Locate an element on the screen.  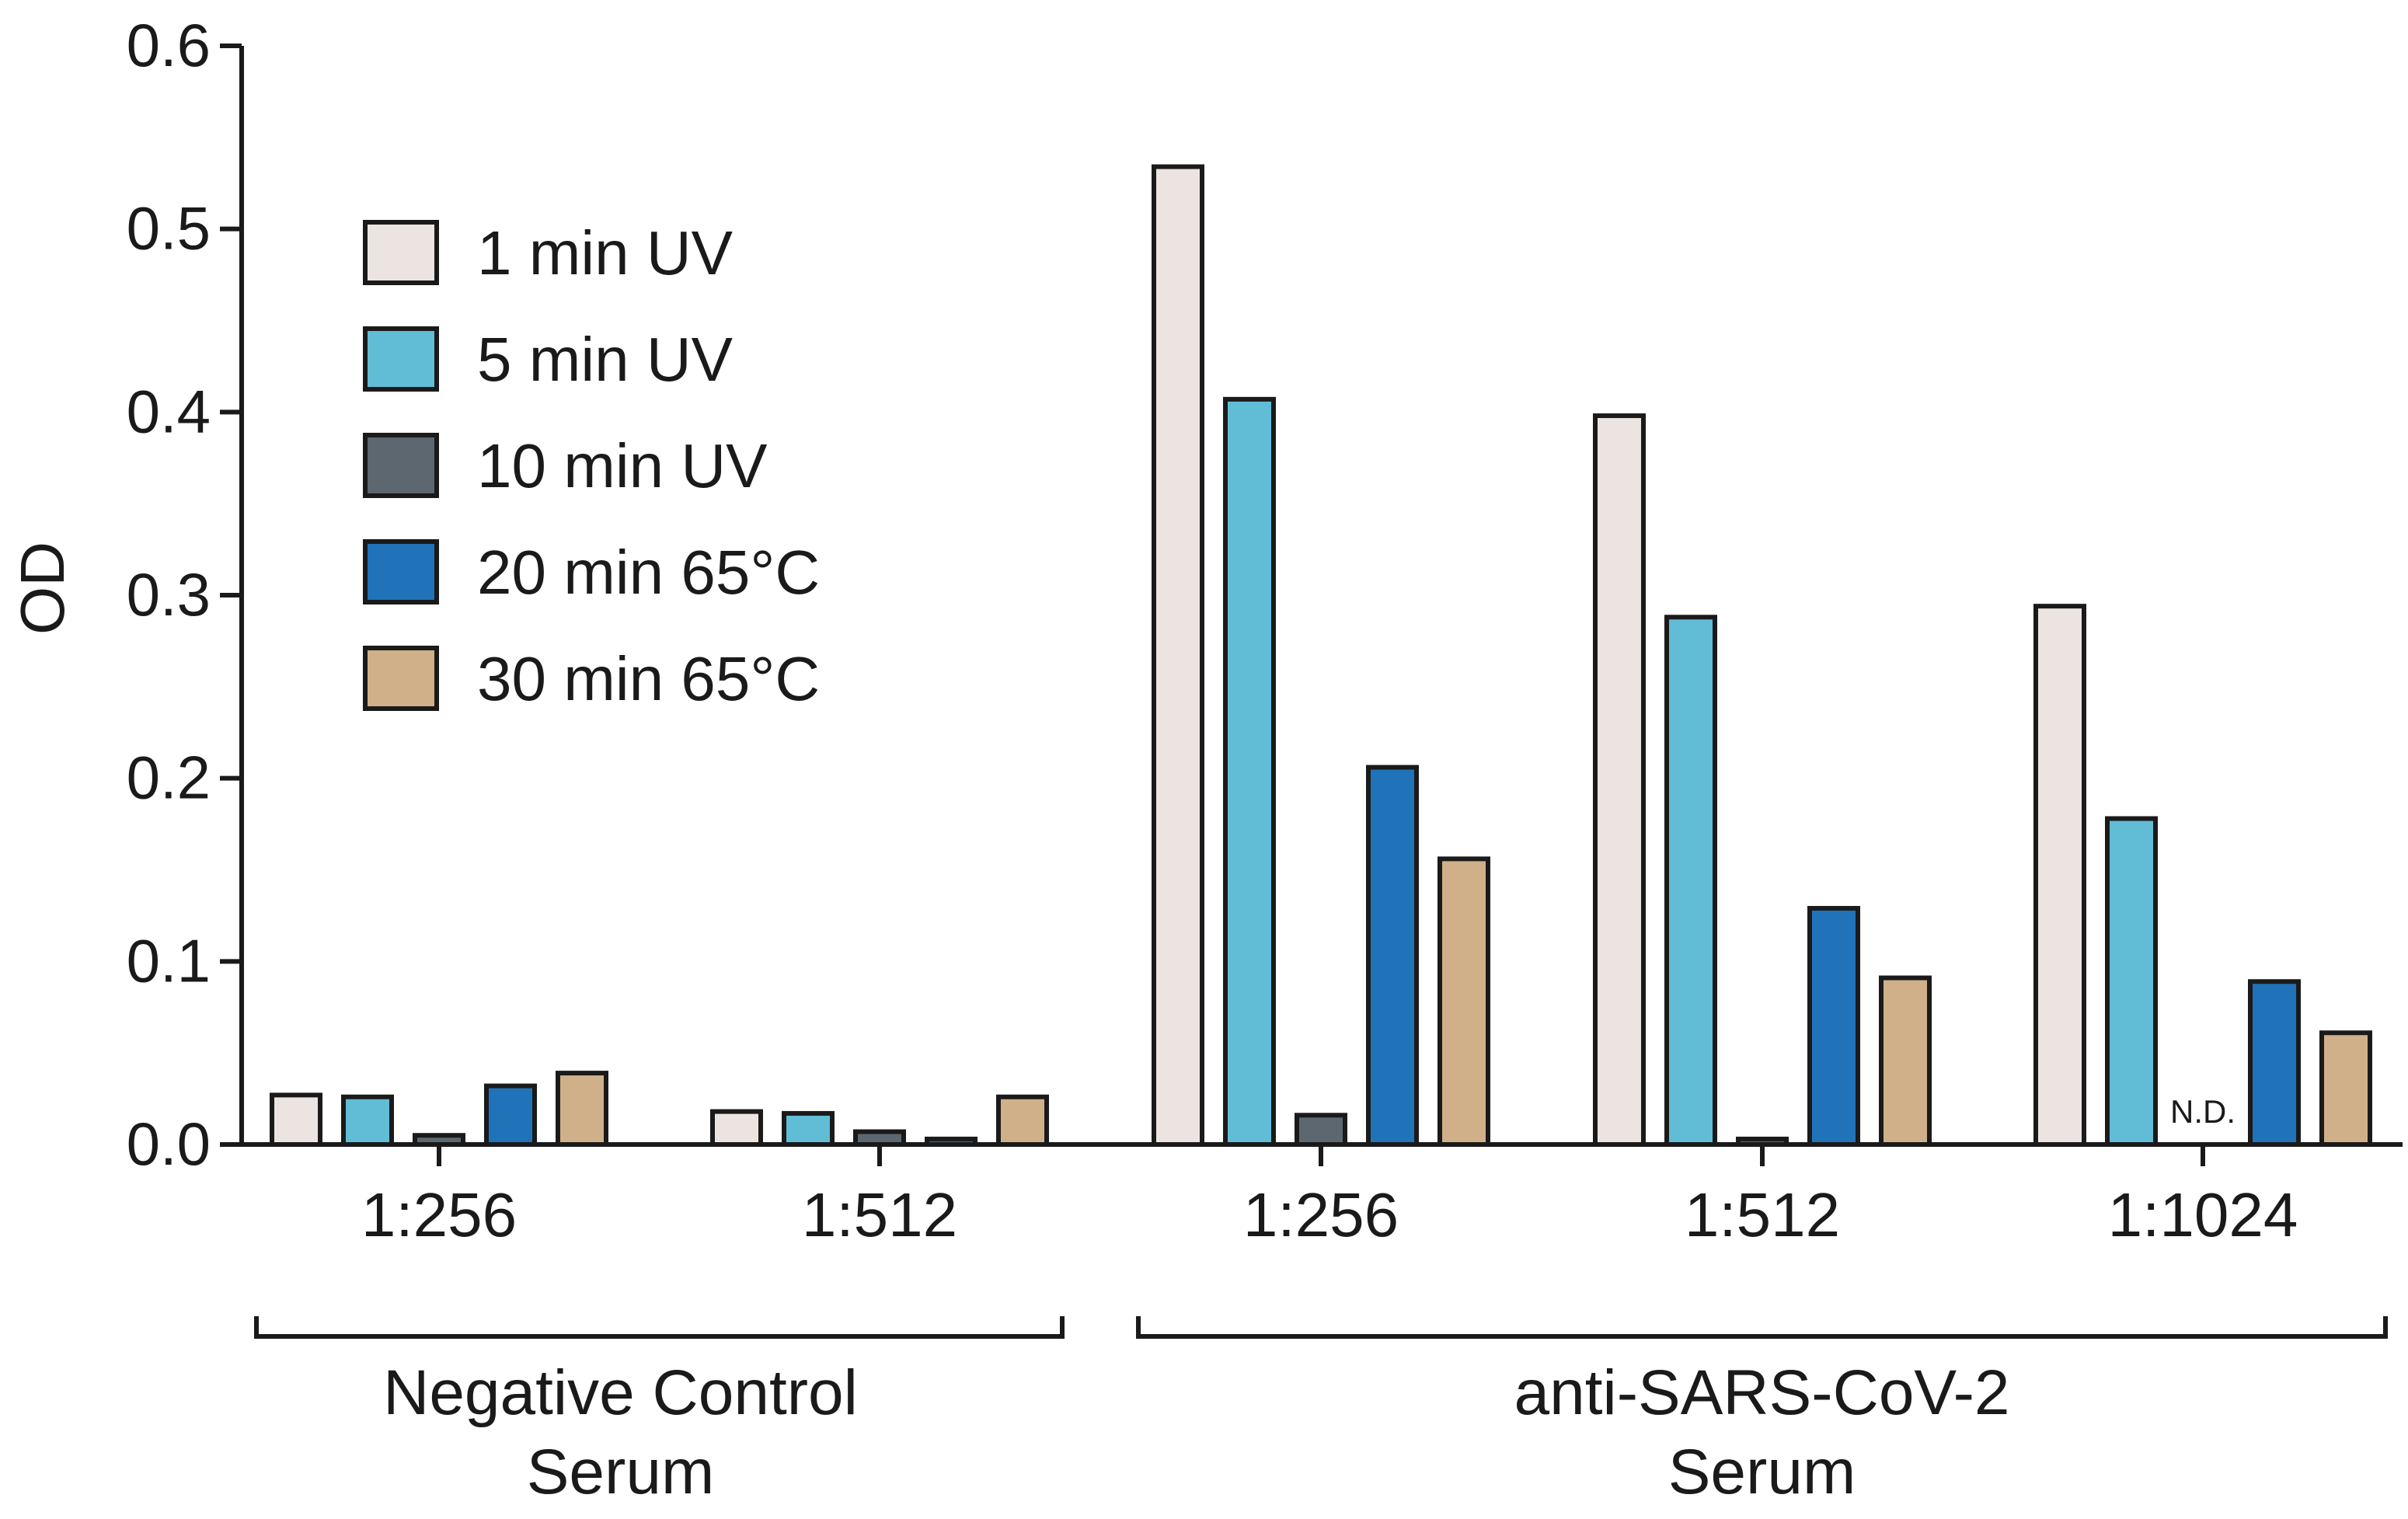
y-tick-label: 0.4 is located at coordinates (169, 411).